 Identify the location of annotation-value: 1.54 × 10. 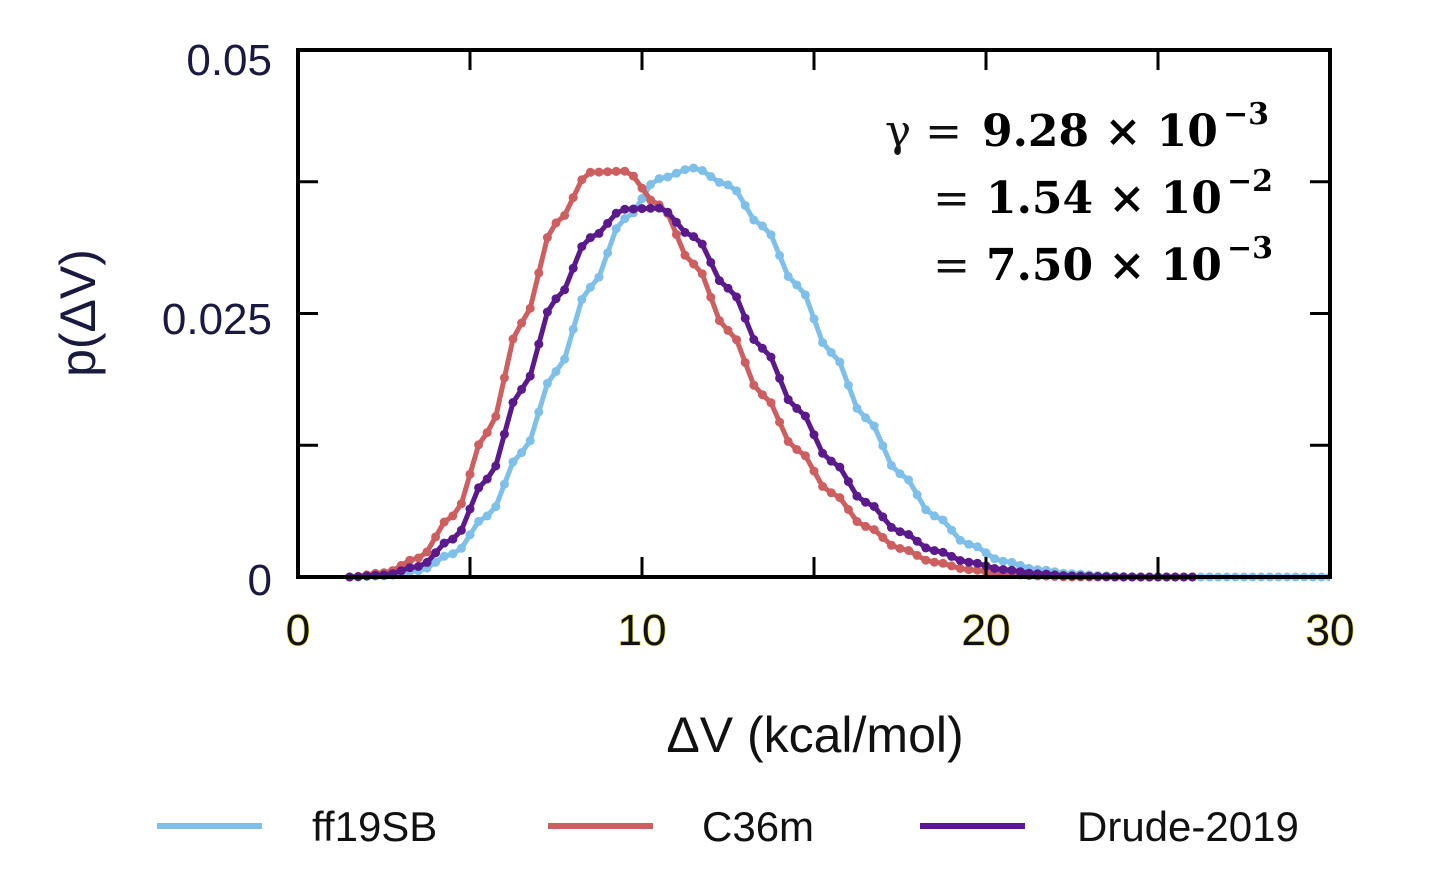
(1104, 198).